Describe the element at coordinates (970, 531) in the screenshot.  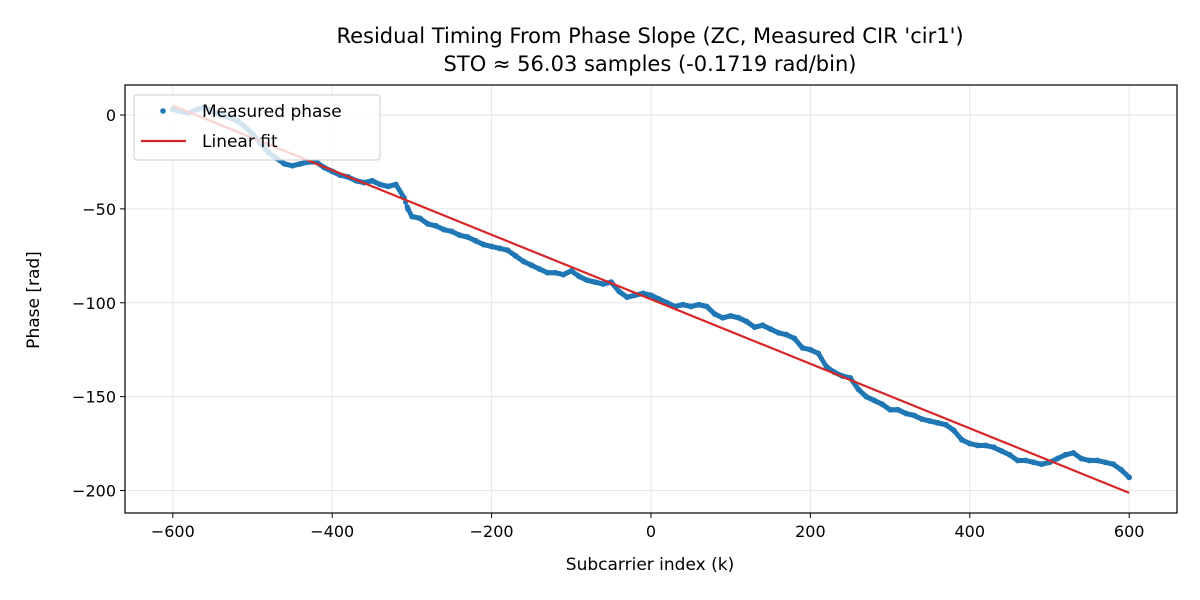
I see `x-tick-label: 400` at that location.